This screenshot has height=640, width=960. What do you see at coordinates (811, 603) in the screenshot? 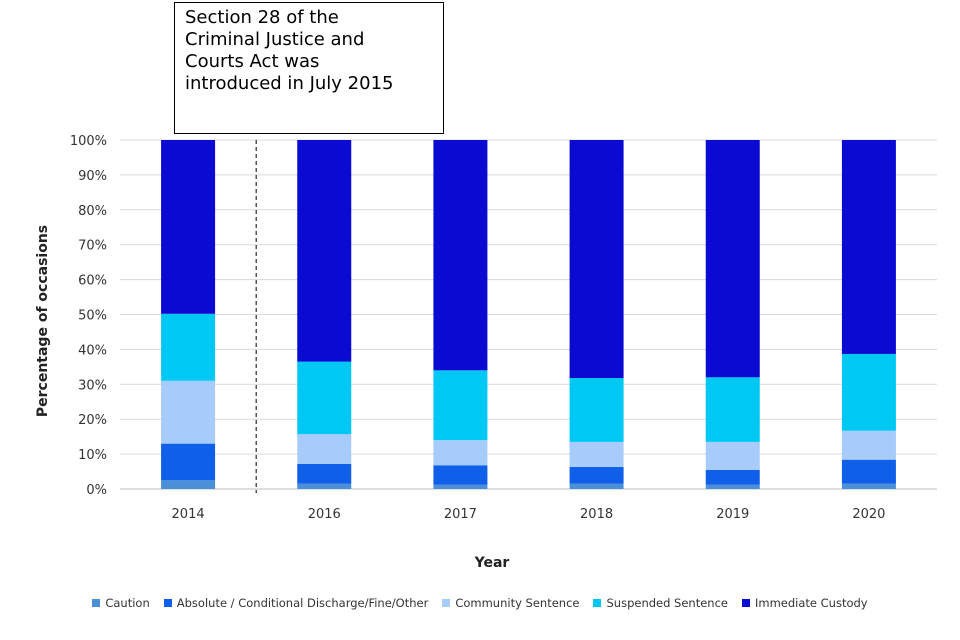
I see `legend-label: Immediate Custody` at bounding box center [811, 603].